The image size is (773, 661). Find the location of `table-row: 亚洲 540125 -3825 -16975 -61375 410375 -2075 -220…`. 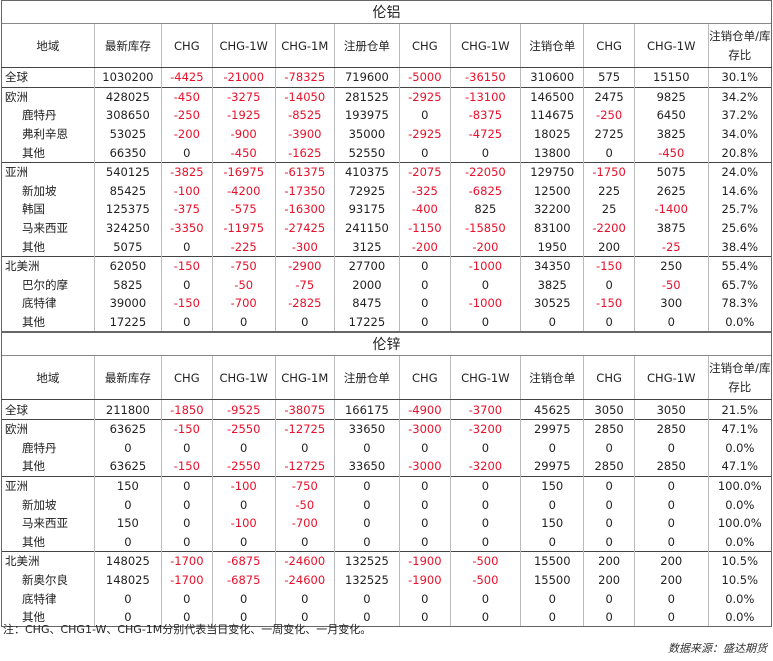

table-row: 亚洲 540125 -3825 -16975 -61375 410375 -2075 -220… is located at coordinates (387, 171).